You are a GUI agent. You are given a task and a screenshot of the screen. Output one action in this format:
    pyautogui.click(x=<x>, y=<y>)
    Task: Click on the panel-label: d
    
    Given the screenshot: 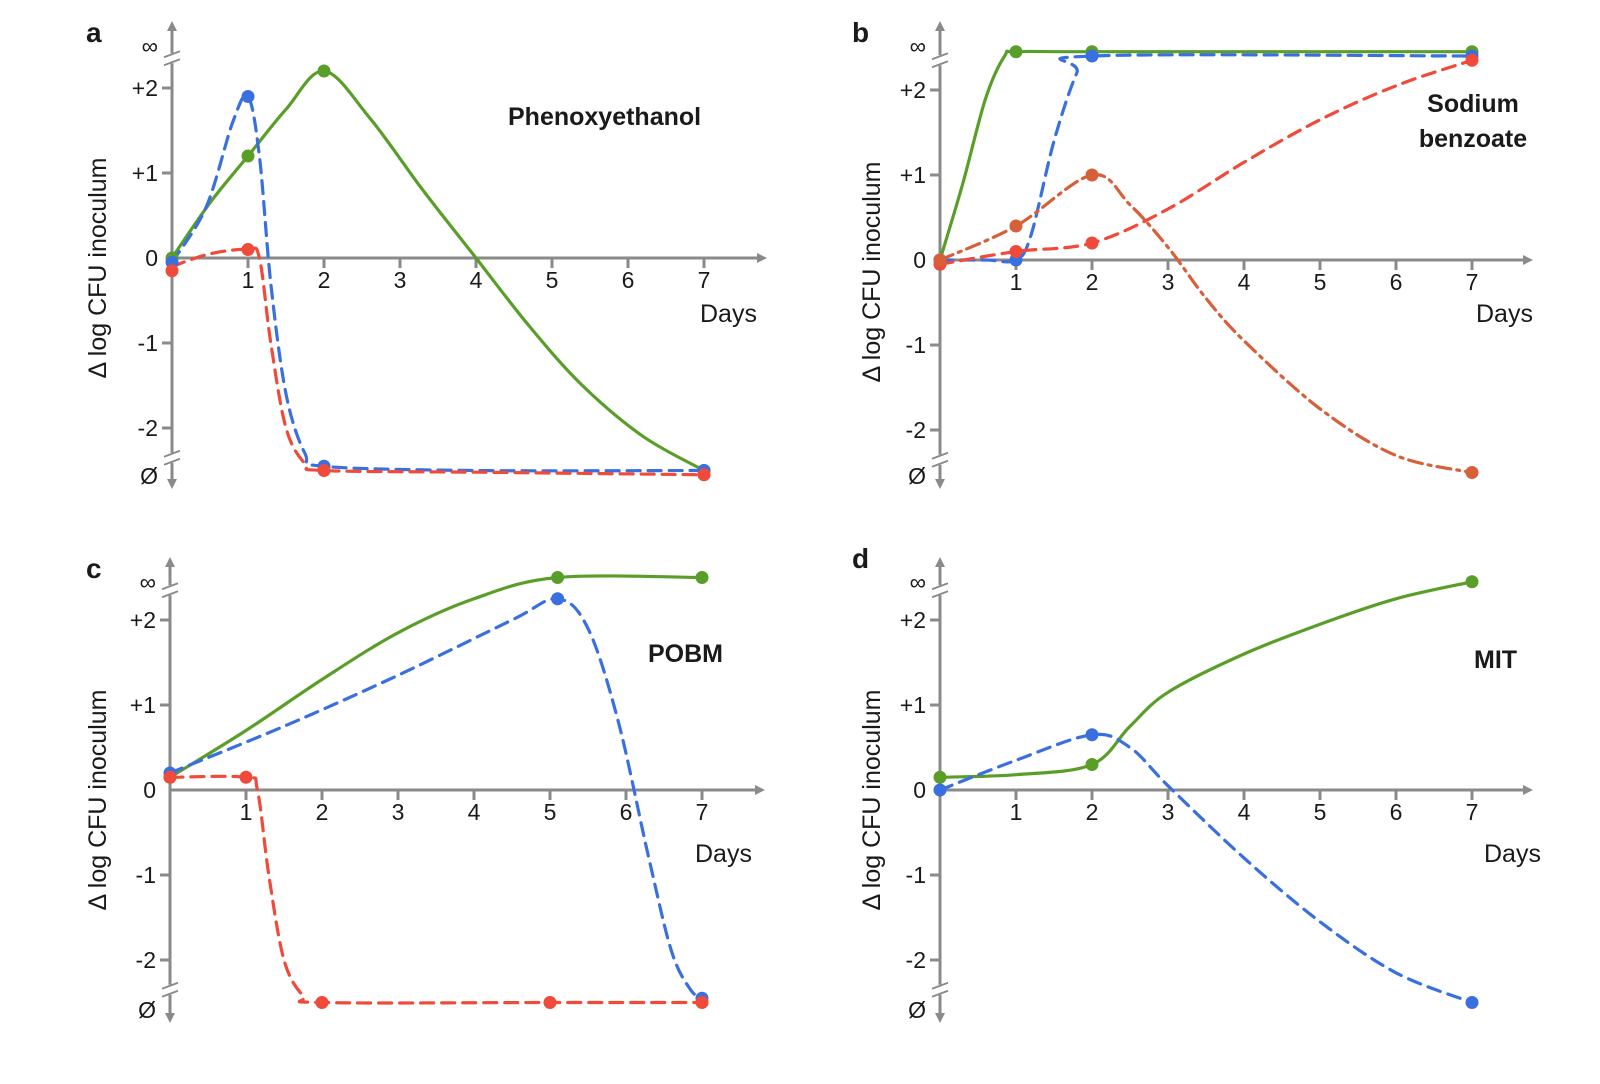 What is the action you would take?
    pyautogui.click(x=860, y=558)
    